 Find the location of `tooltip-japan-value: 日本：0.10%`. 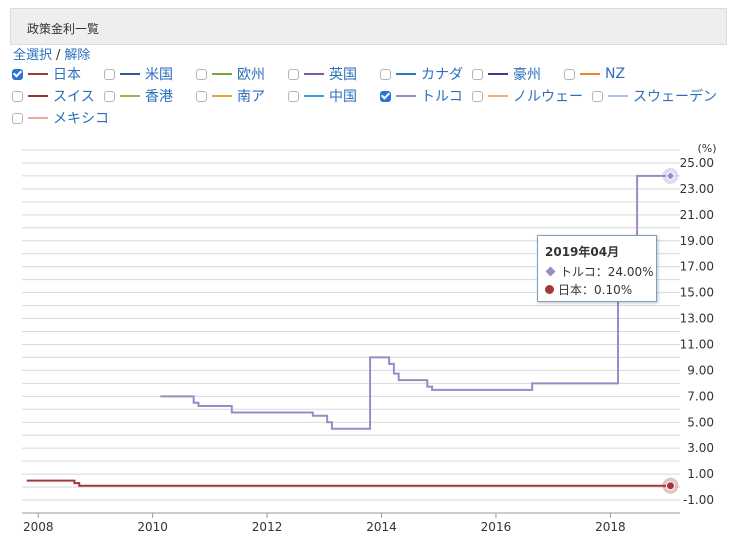

tooltip-japan-value: 日本：0.10% is located at coordinates (595, 290).